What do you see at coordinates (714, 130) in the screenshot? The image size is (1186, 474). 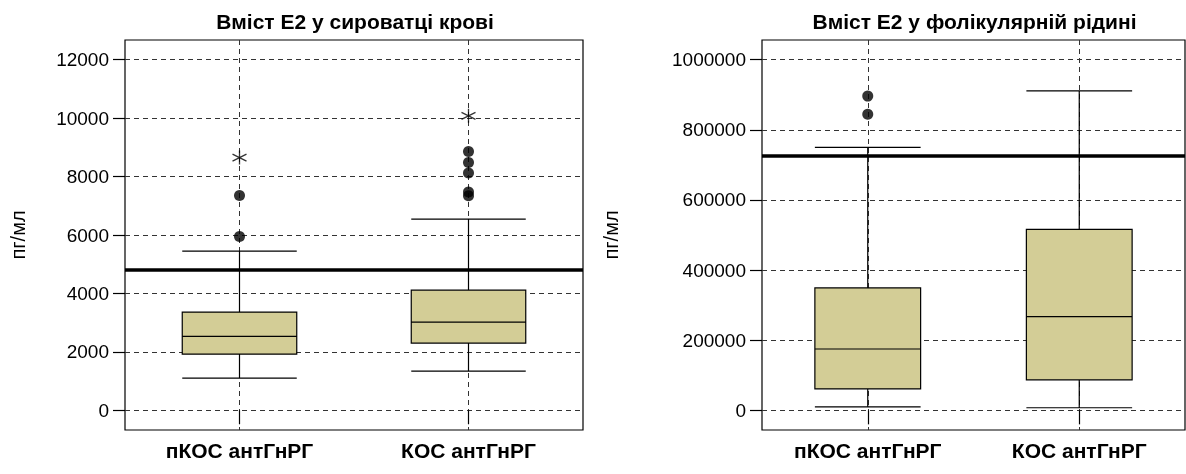 I see `y-tick-label: 800000` at bounding box center [714, 130].